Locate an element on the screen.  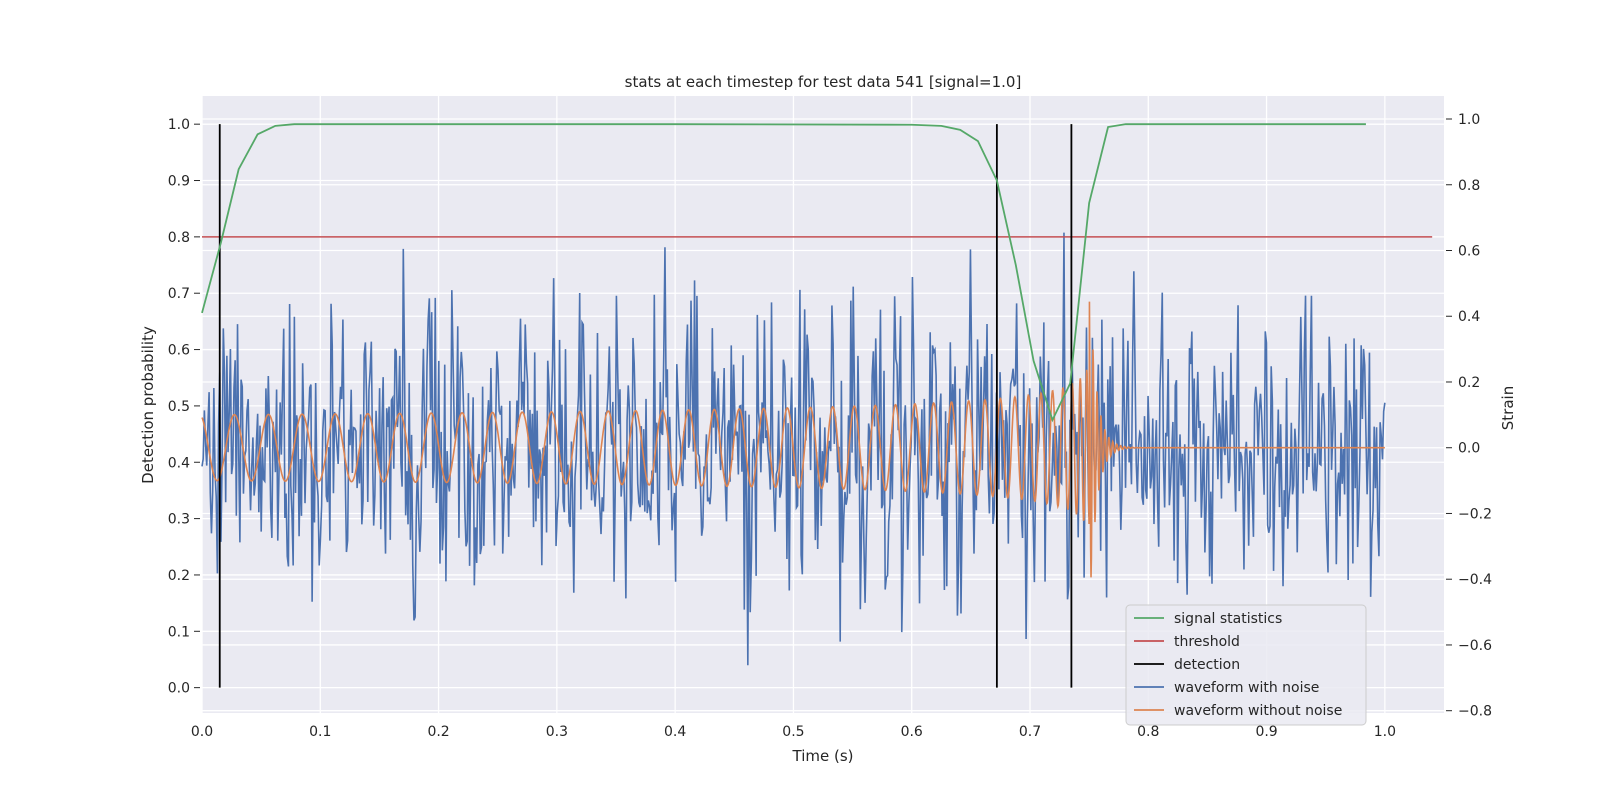
x-tick-label: 1.0 is located at coordinates (1385, 732).